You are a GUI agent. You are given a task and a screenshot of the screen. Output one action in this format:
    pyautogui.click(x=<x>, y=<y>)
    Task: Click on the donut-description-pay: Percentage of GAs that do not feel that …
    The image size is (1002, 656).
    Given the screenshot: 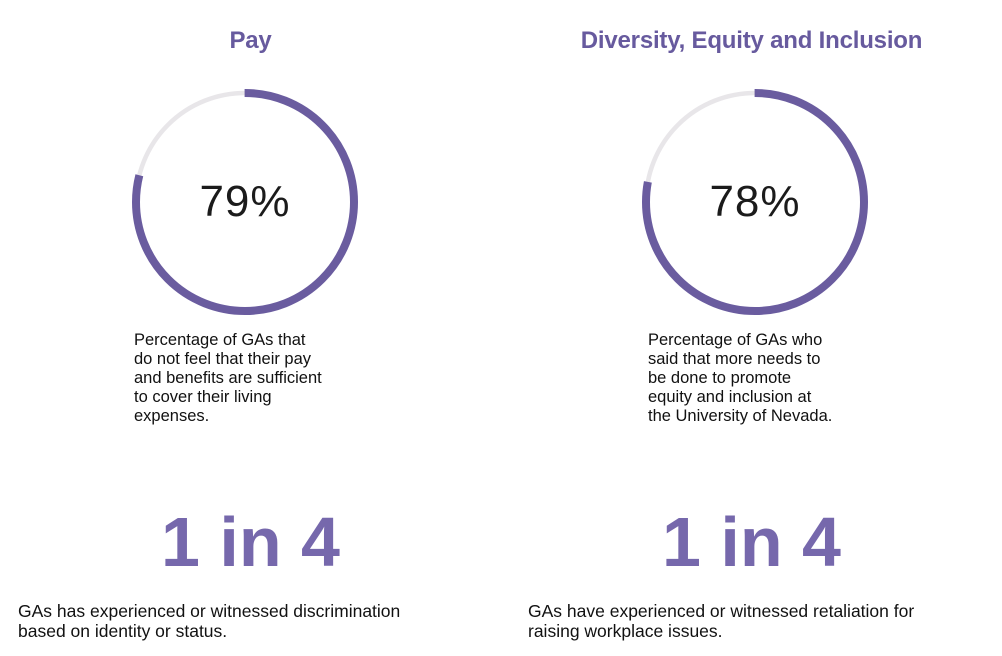 What is the action you would take?
    pyautogui.click(x=228, y=378)
    